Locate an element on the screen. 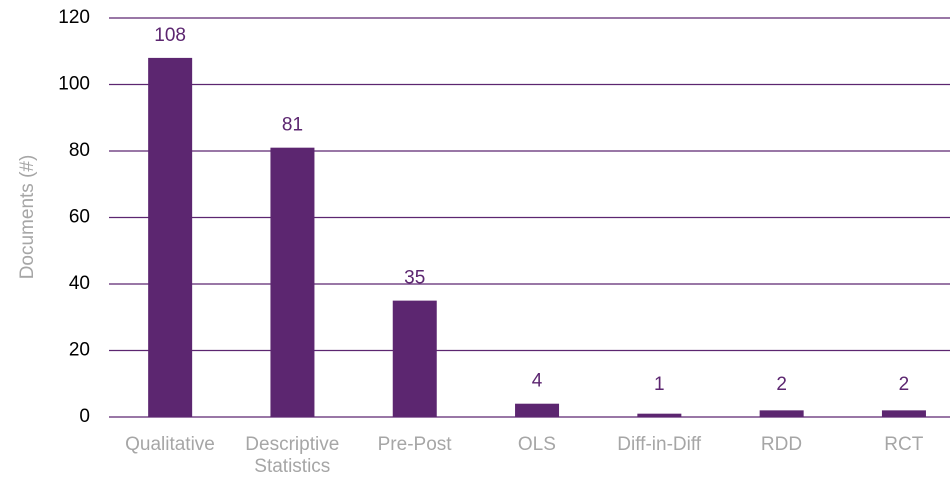 This screenshot has height=485, width=950. y-tick-label: 100 is located at coordinates (74, 84).